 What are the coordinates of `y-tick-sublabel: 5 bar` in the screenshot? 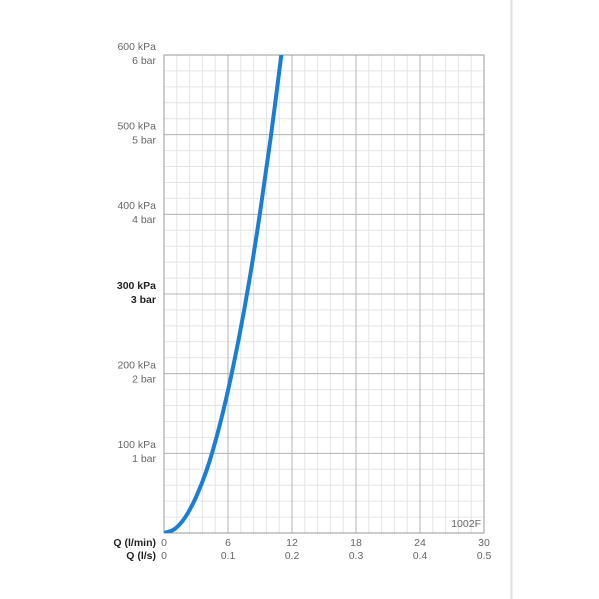 It's located at (144, 140).